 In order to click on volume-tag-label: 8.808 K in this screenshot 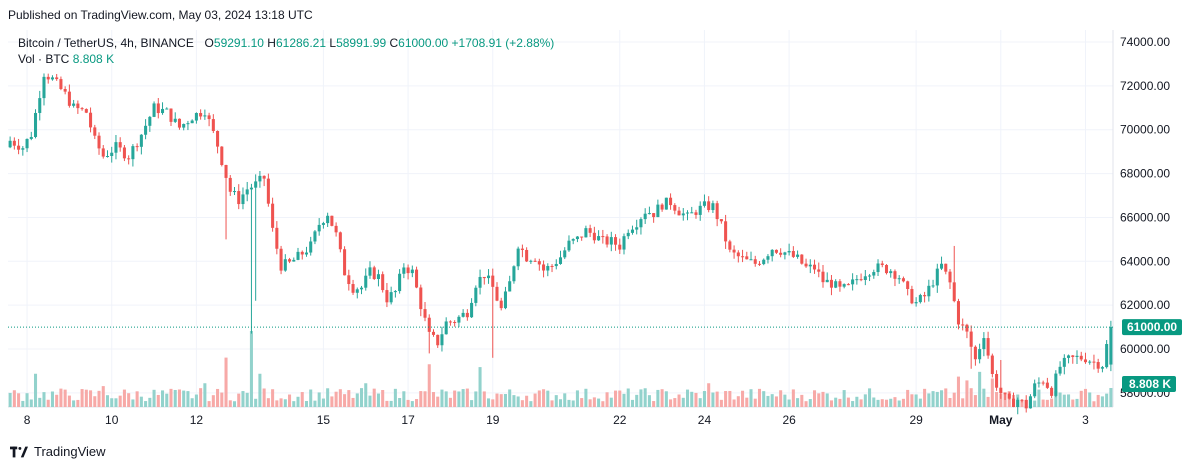, I will do `click(1150, 384)`.